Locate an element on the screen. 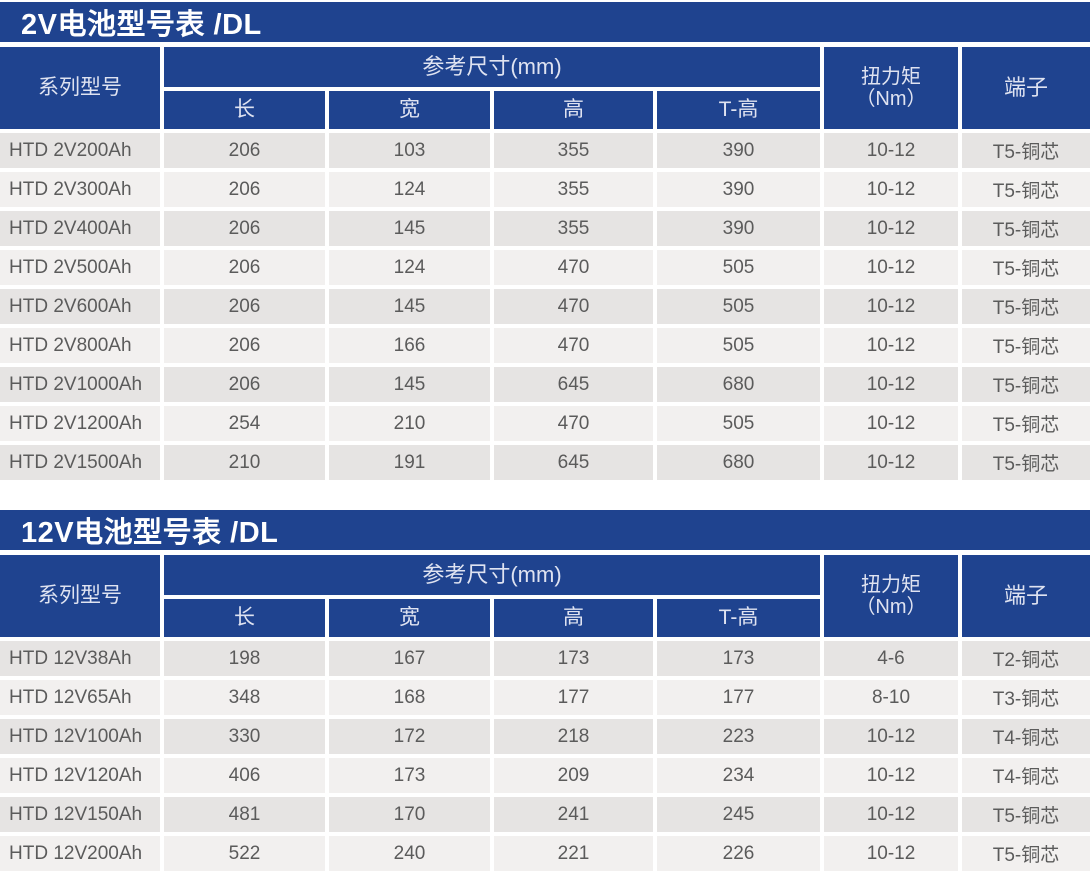  model-cell: HTD 2V1500Ah is located at coordinates (80, 462).